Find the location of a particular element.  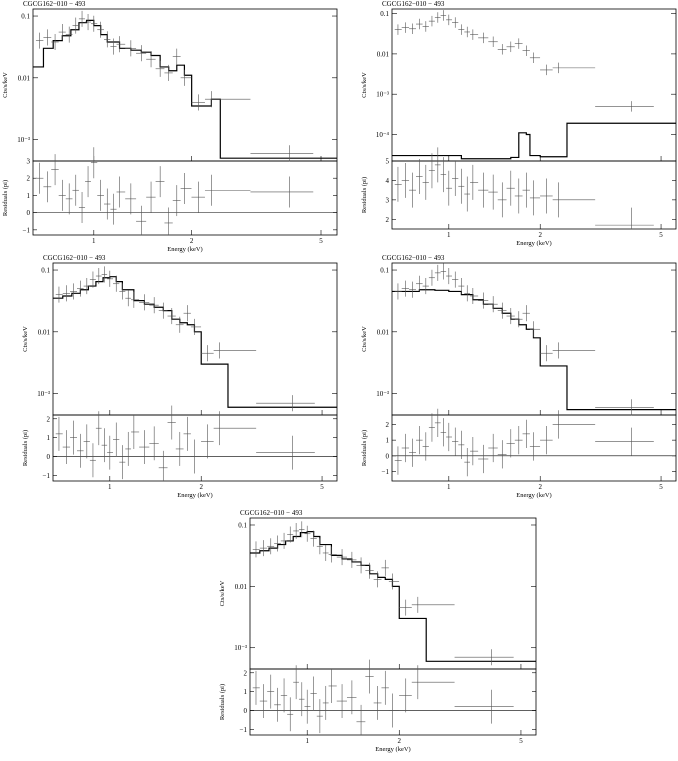

spectrum-frame is located at coordinates (534, 339).